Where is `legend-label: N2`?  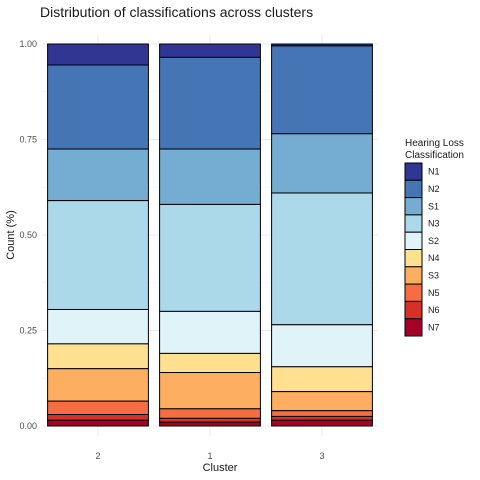
legend-label: N2 is located at coordinates (434, 189).